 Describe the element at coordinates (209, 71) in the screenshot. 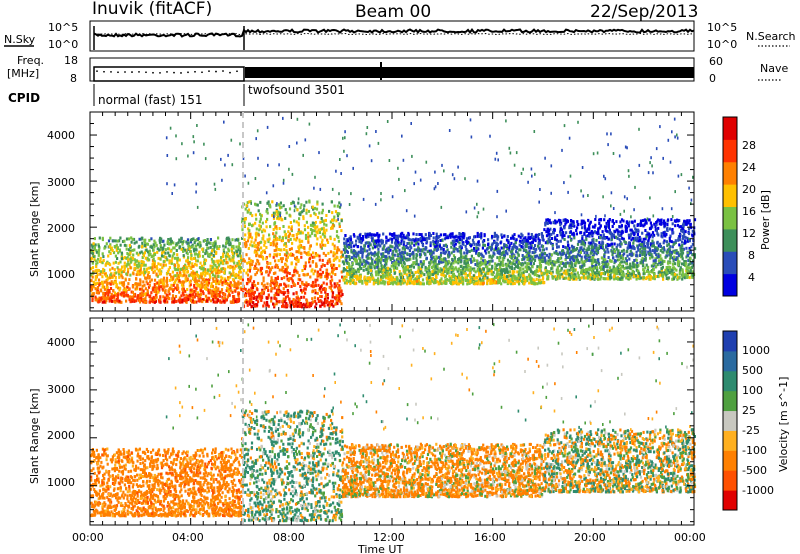

I see `nave-dot` at that location.